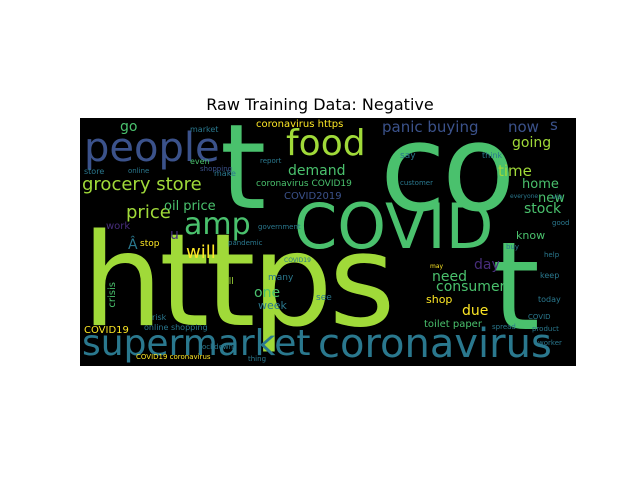 The width and height of the screenshot is (640, 480). Describe the element at coordinates (176, 327) in the screenshot. I see `word-online-shopping: online shopping` at that location.